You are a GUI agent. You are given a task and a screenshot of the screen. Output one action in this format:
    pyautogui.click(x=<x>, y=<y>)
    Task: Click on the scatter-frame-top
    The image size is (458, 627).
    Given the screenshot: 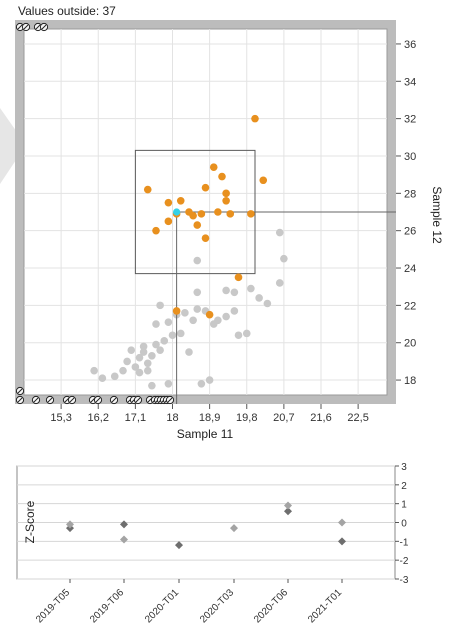 What is the action you would take?
    pyautogui.click(x=205, y=24)
    